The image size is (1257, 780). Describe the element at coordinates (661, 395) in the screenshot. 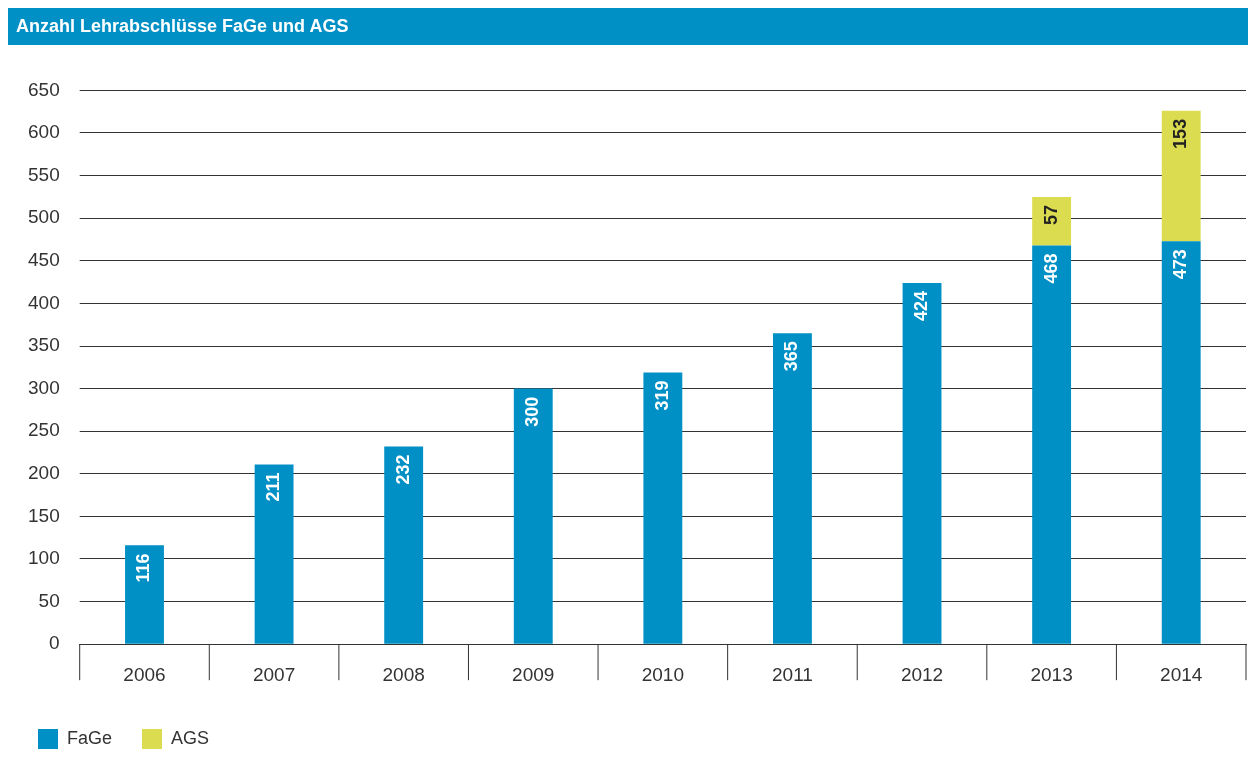

I see `data-label: 319` at that location.